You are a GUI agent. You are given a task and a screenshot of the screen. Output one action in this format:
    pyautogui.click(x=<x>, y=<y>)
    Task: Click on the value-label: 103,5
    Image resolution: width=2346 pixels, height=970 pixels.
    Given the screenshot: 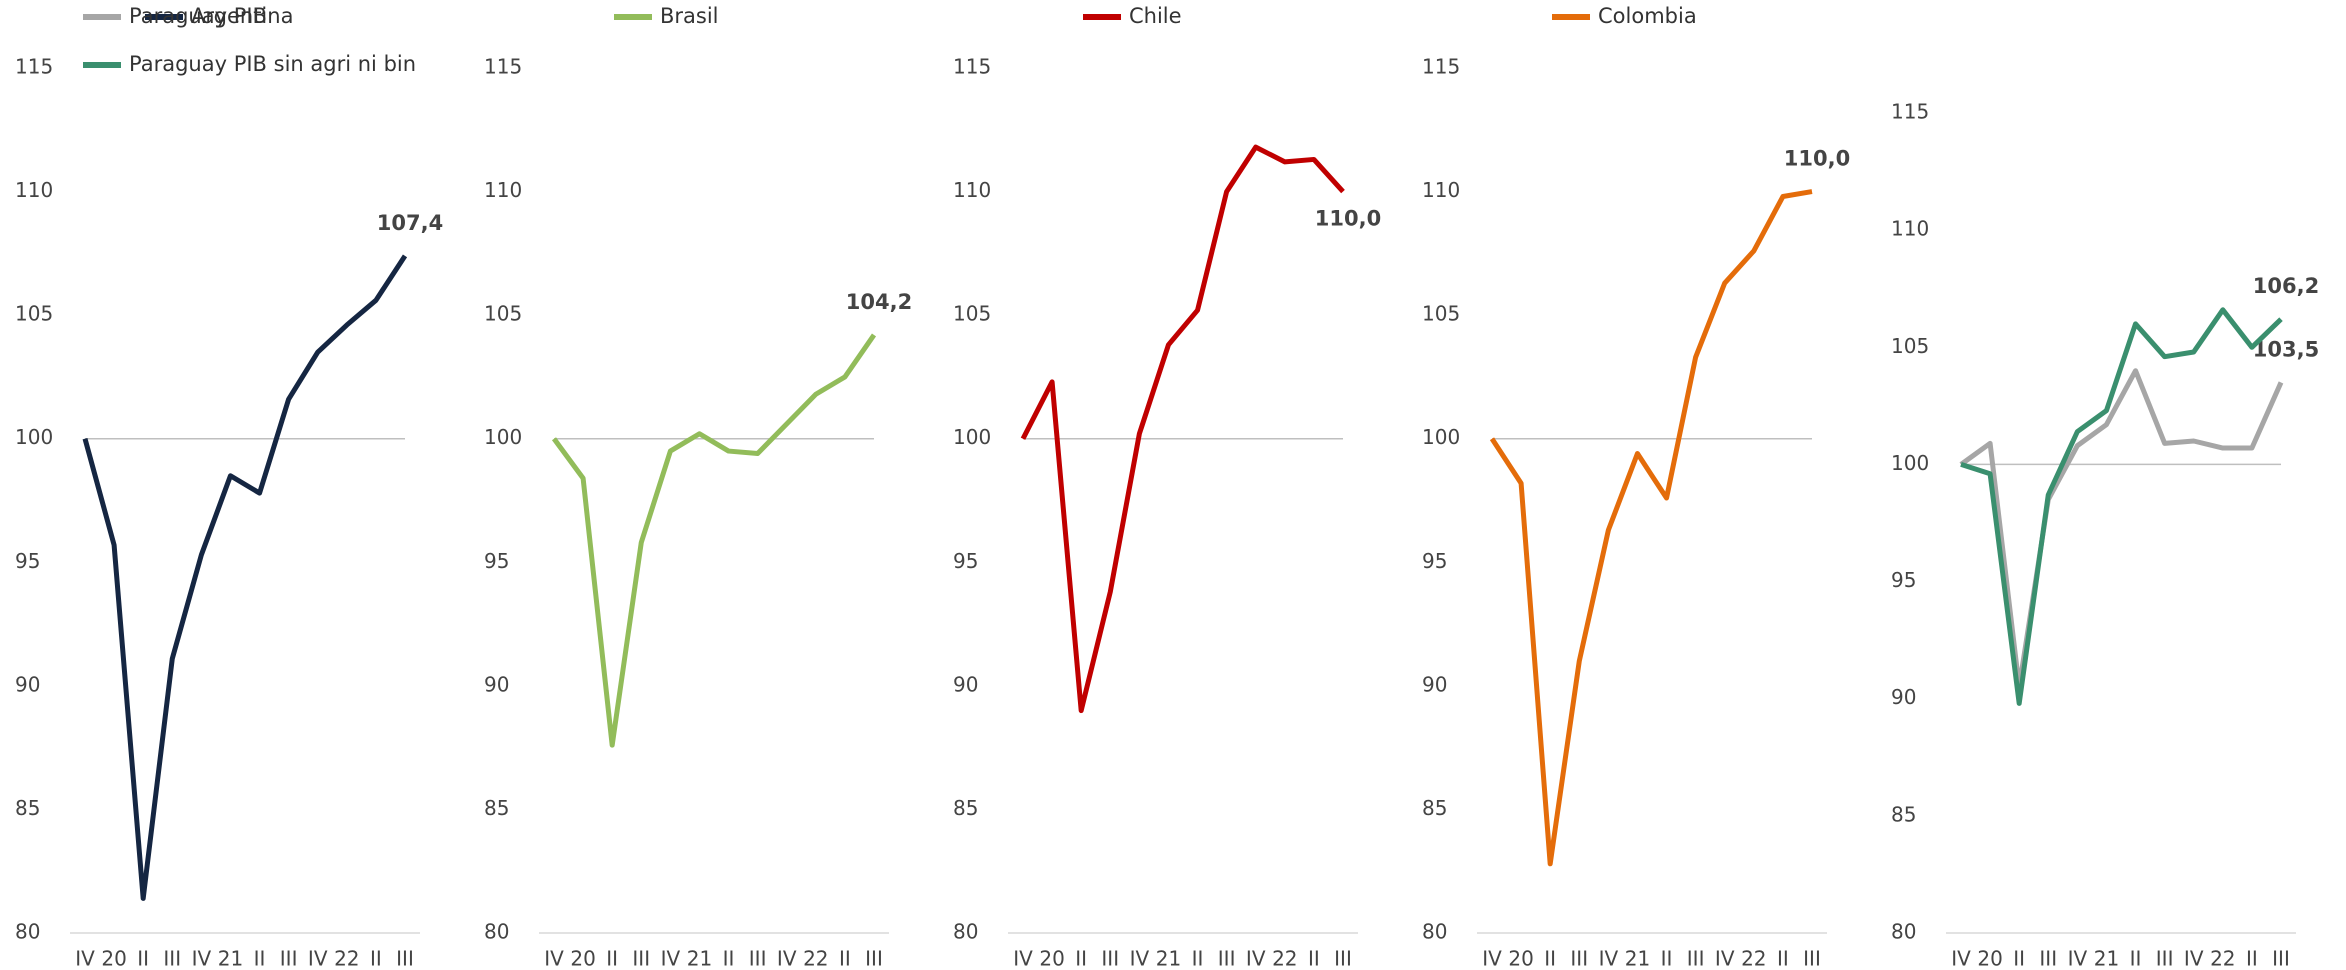 What is the action you would take?
    pyautogui.click(x=2286, y=349)
    